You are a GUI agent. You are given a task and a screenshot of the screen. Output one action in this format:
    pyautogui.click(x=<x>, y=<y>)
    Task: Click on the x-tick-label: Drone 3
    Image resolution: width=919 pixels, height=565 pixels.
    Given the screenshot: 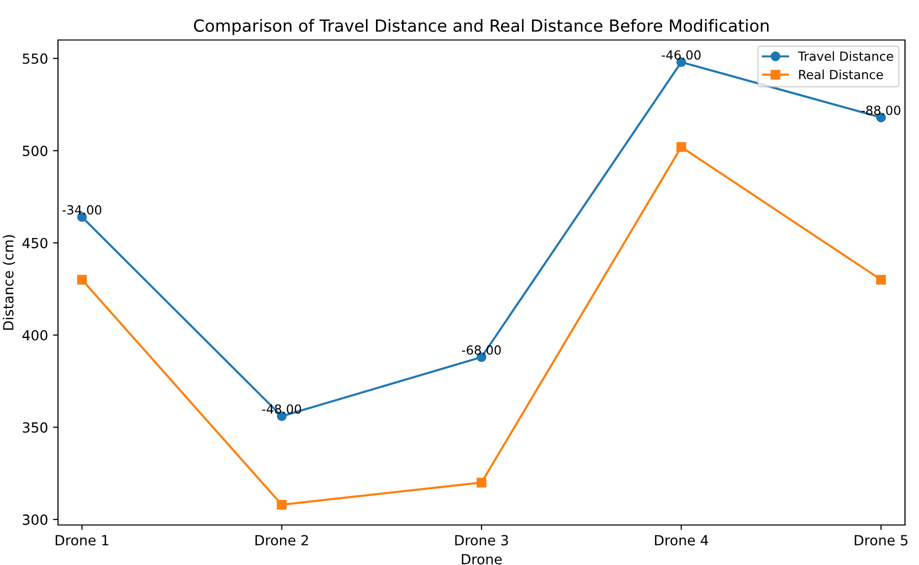 What is the action you would take?
    pyautogui.click(x=481, y=540)
    